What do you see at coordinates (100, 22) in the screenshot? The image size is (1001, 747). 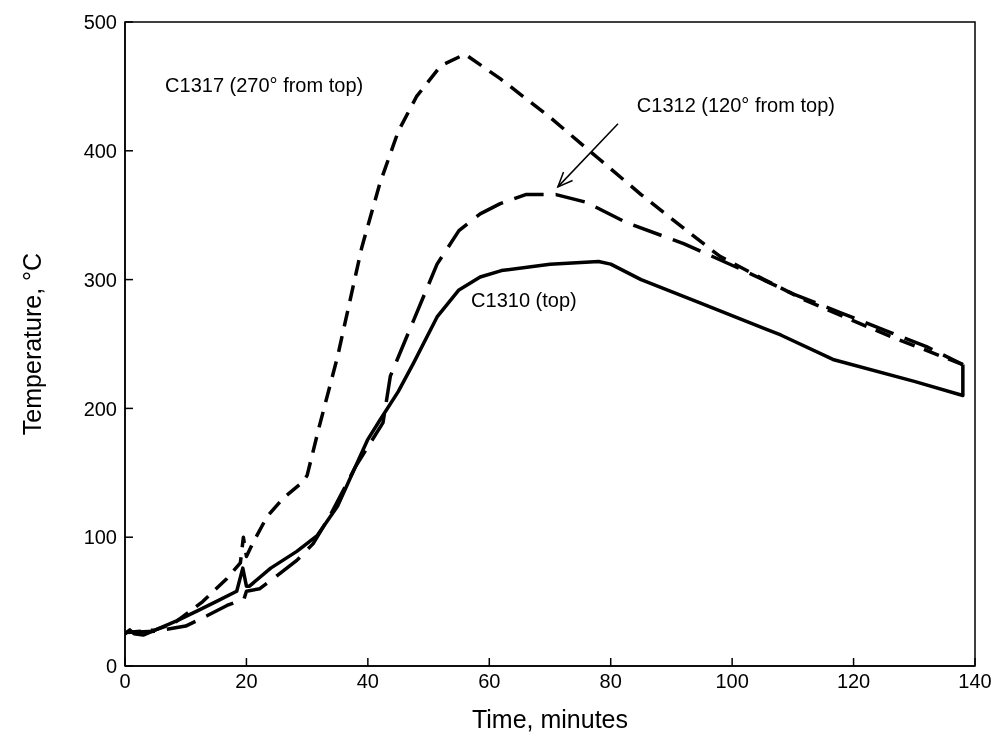 I see `y-tick-label: 500` at bounding box center [100, 22].